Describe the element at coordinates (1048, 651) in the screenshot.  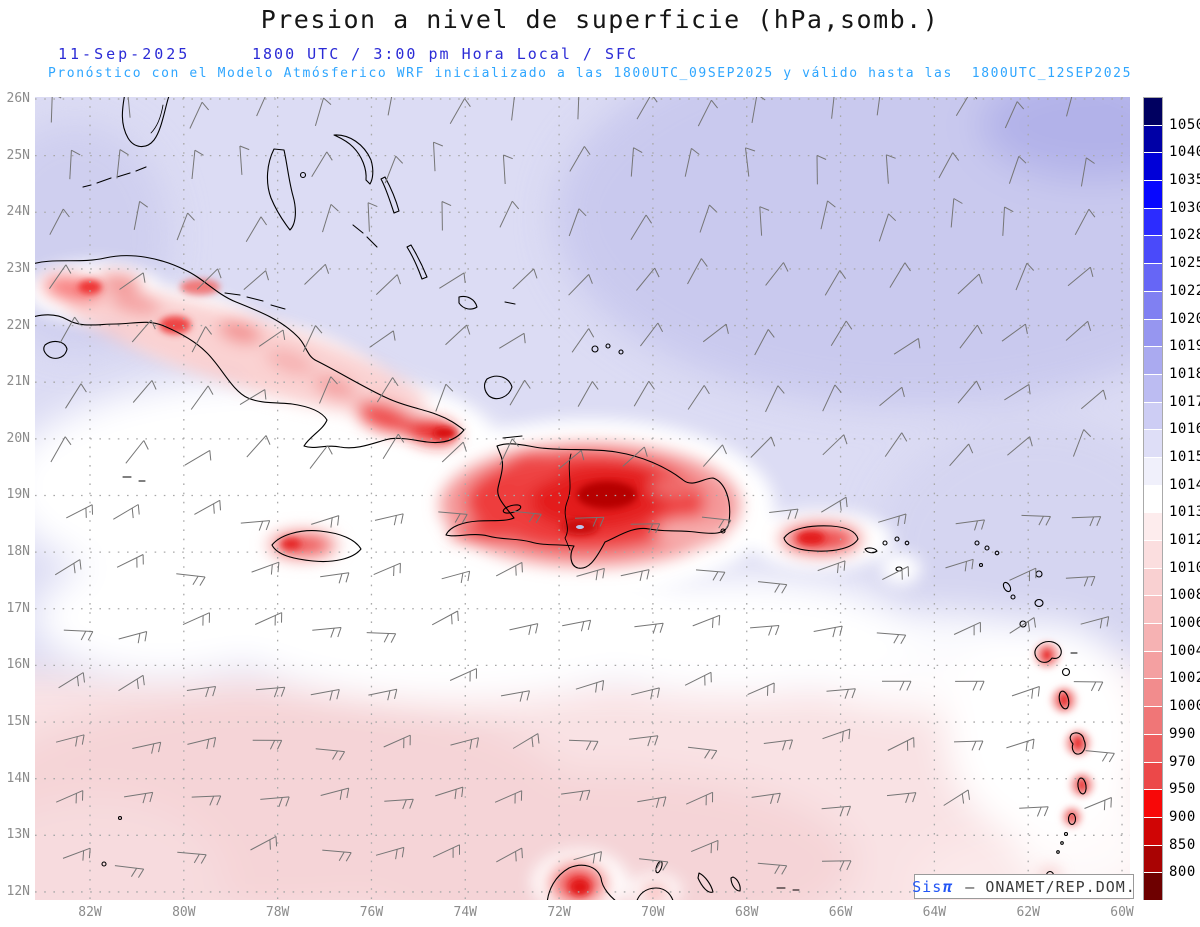
I see `guadeloupe` at that location.